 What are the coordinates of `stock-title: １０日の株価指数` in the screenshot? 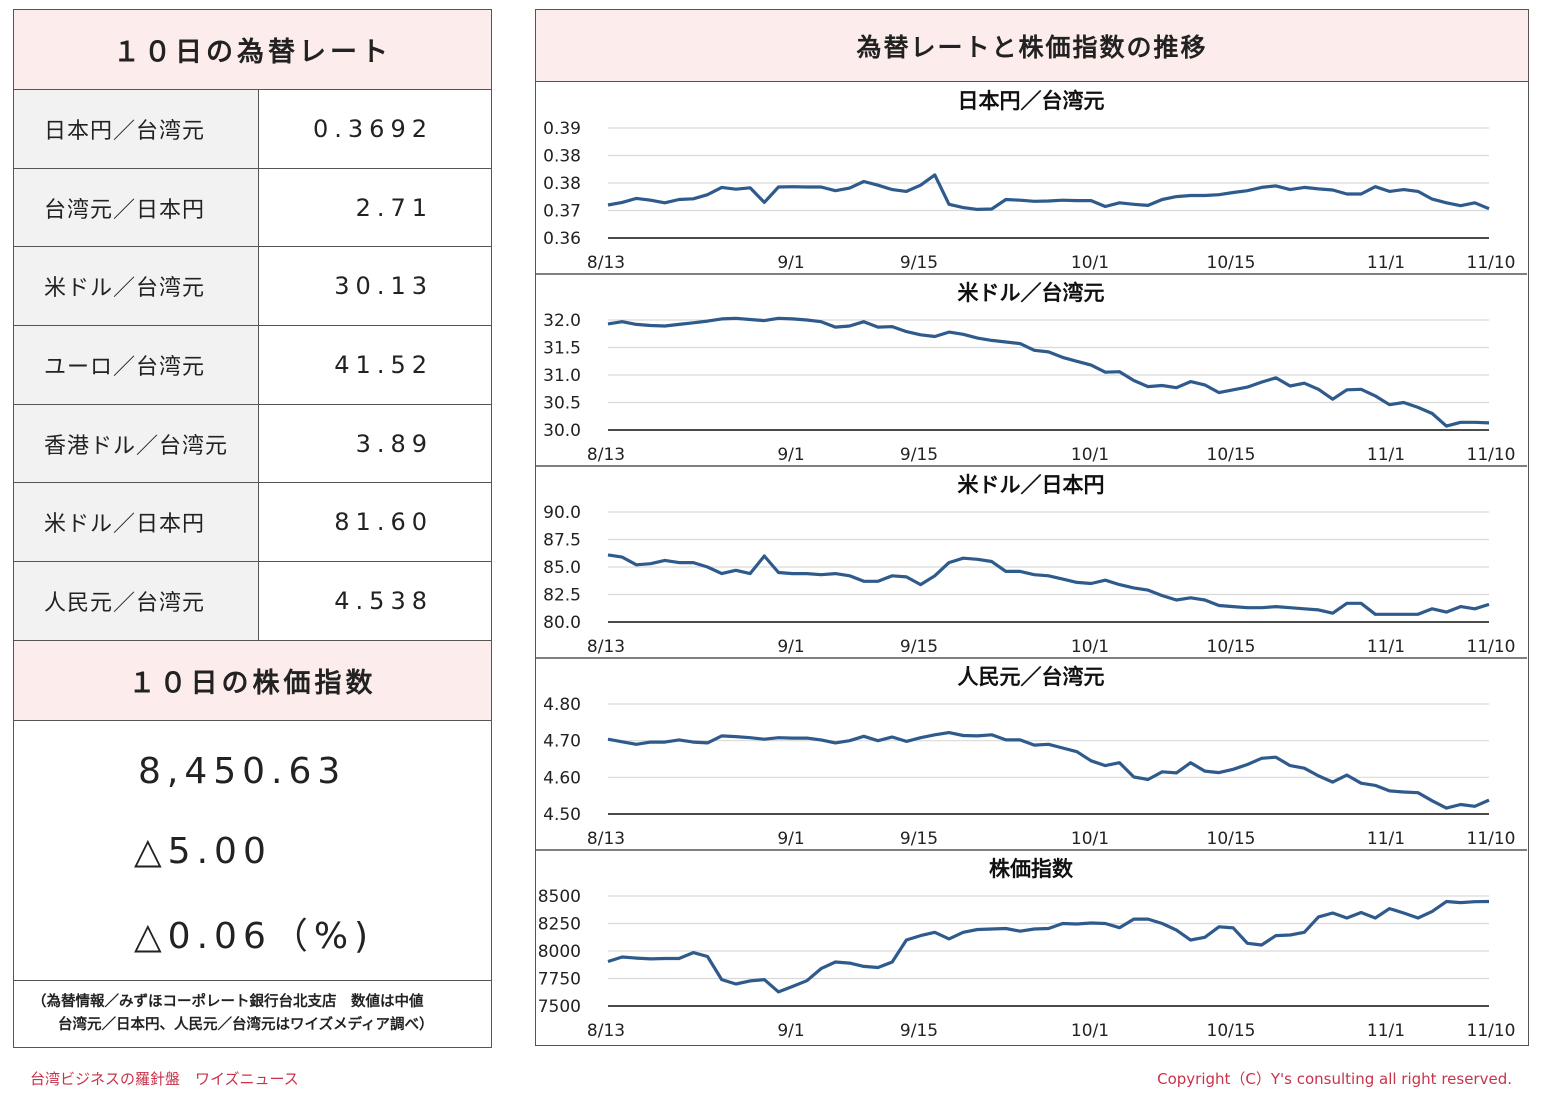 It's located at (252, 680).